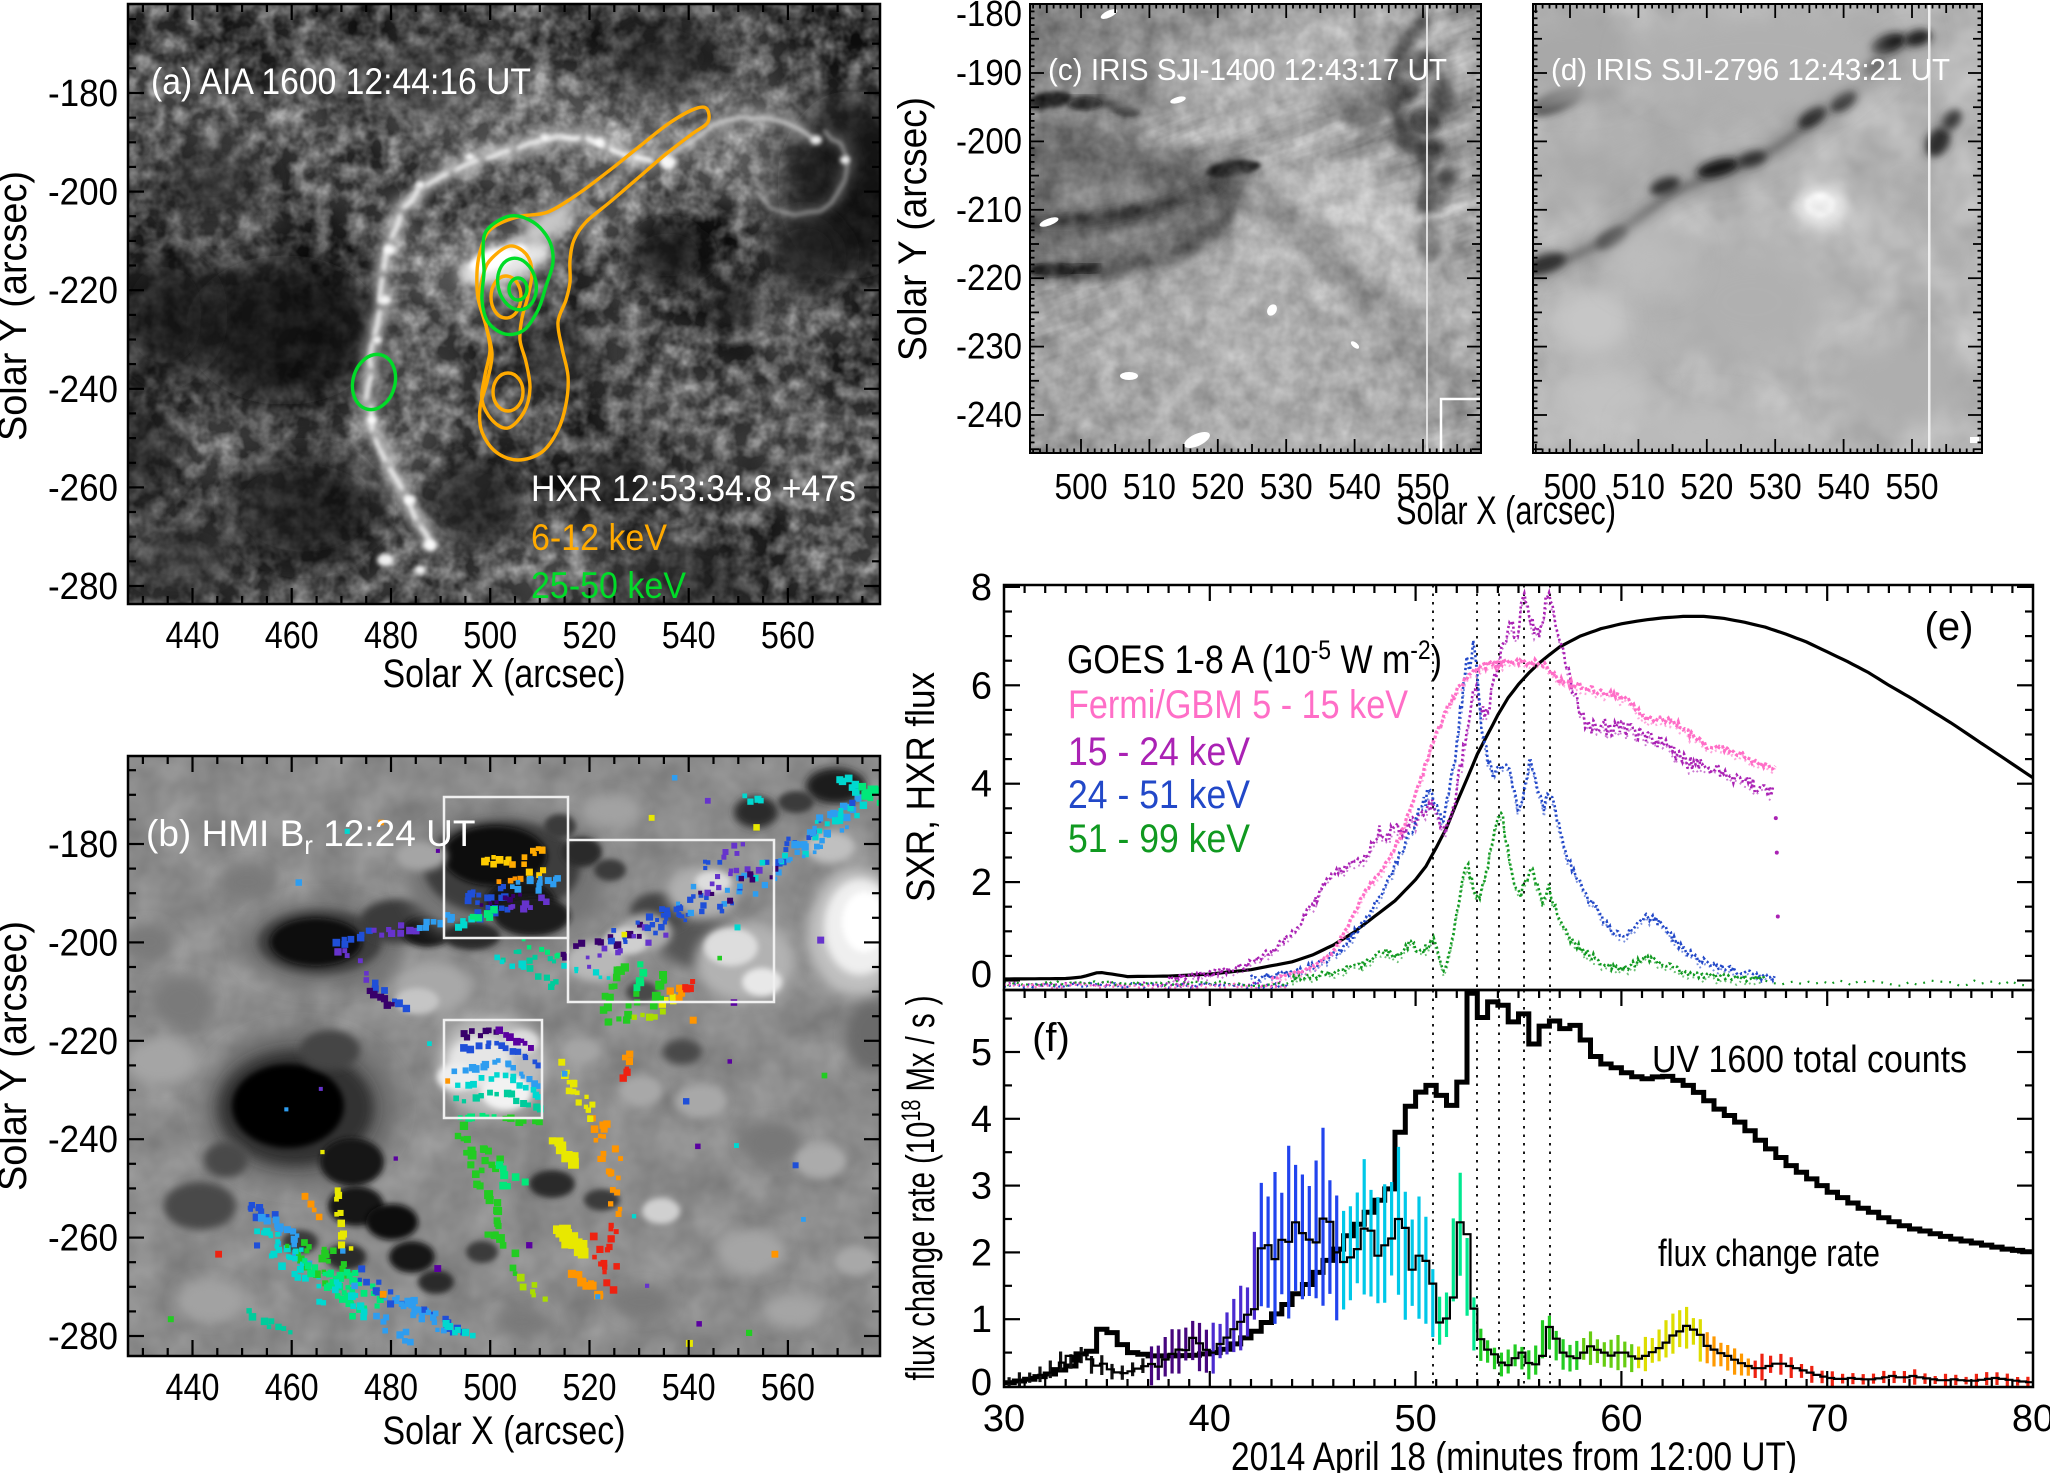 Image resolution: width=2050 pixels, height=1473 pixels. I want to click on svg-text: 51 - 99 keV, so click(1159, 839).